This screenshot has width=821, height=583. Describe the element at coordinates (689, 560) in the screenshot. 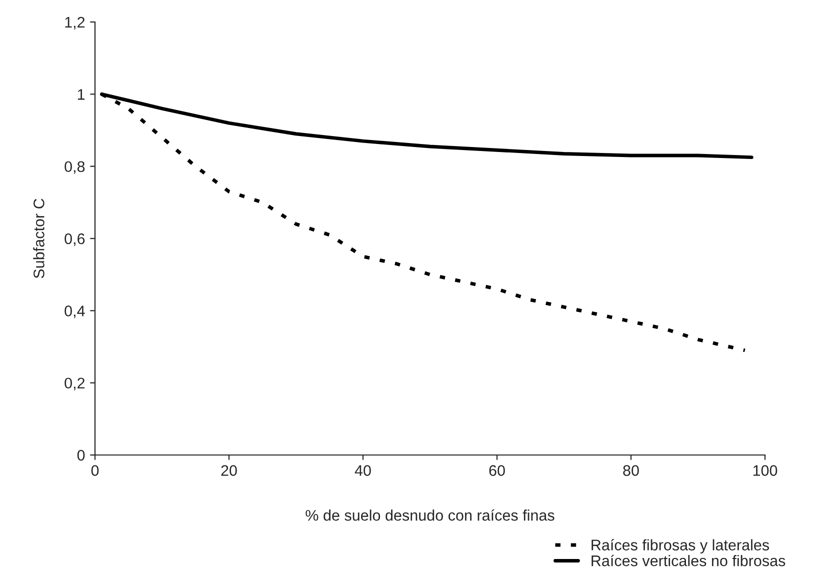

I see `legend-label: Raíces verticales no fibrosas` at that location.